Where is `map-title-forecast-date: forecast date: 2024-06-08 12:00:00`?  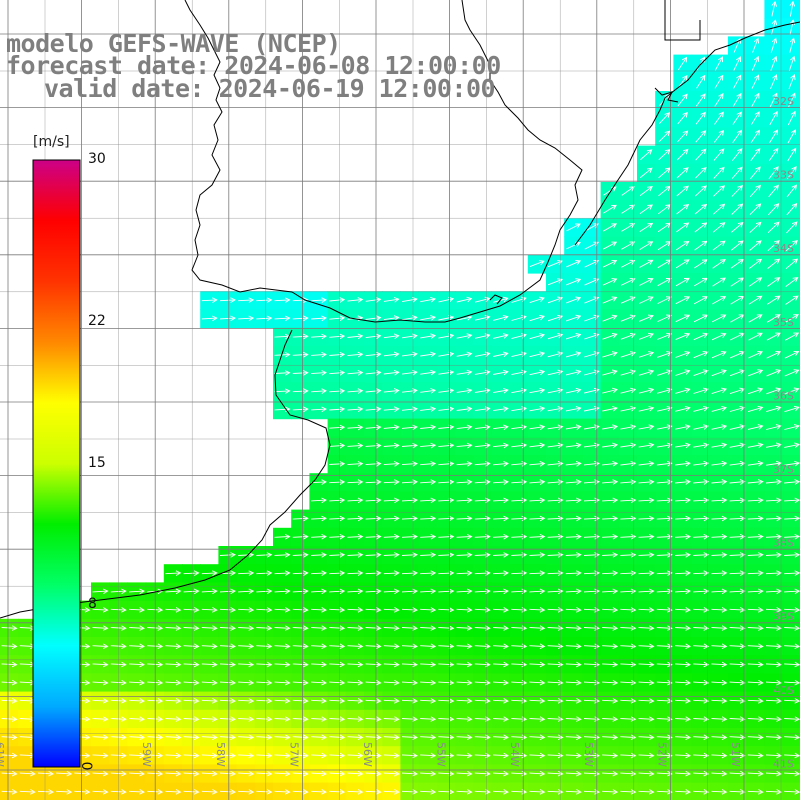
map-title-forecast-date: forecast date: 2024-06-08 12:00:00 is located at coordinates (253, 65).